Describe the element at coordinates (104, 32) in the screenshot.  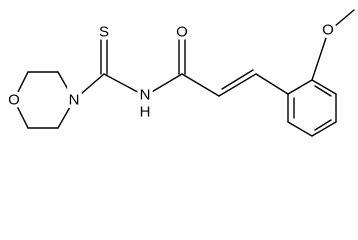
I see `atom-label: S` at that location.